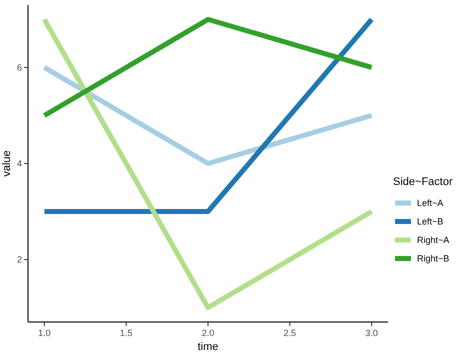 This screenshot has width=474, height=354. I want to click on legend-label: Right~A, so click(433, 240).